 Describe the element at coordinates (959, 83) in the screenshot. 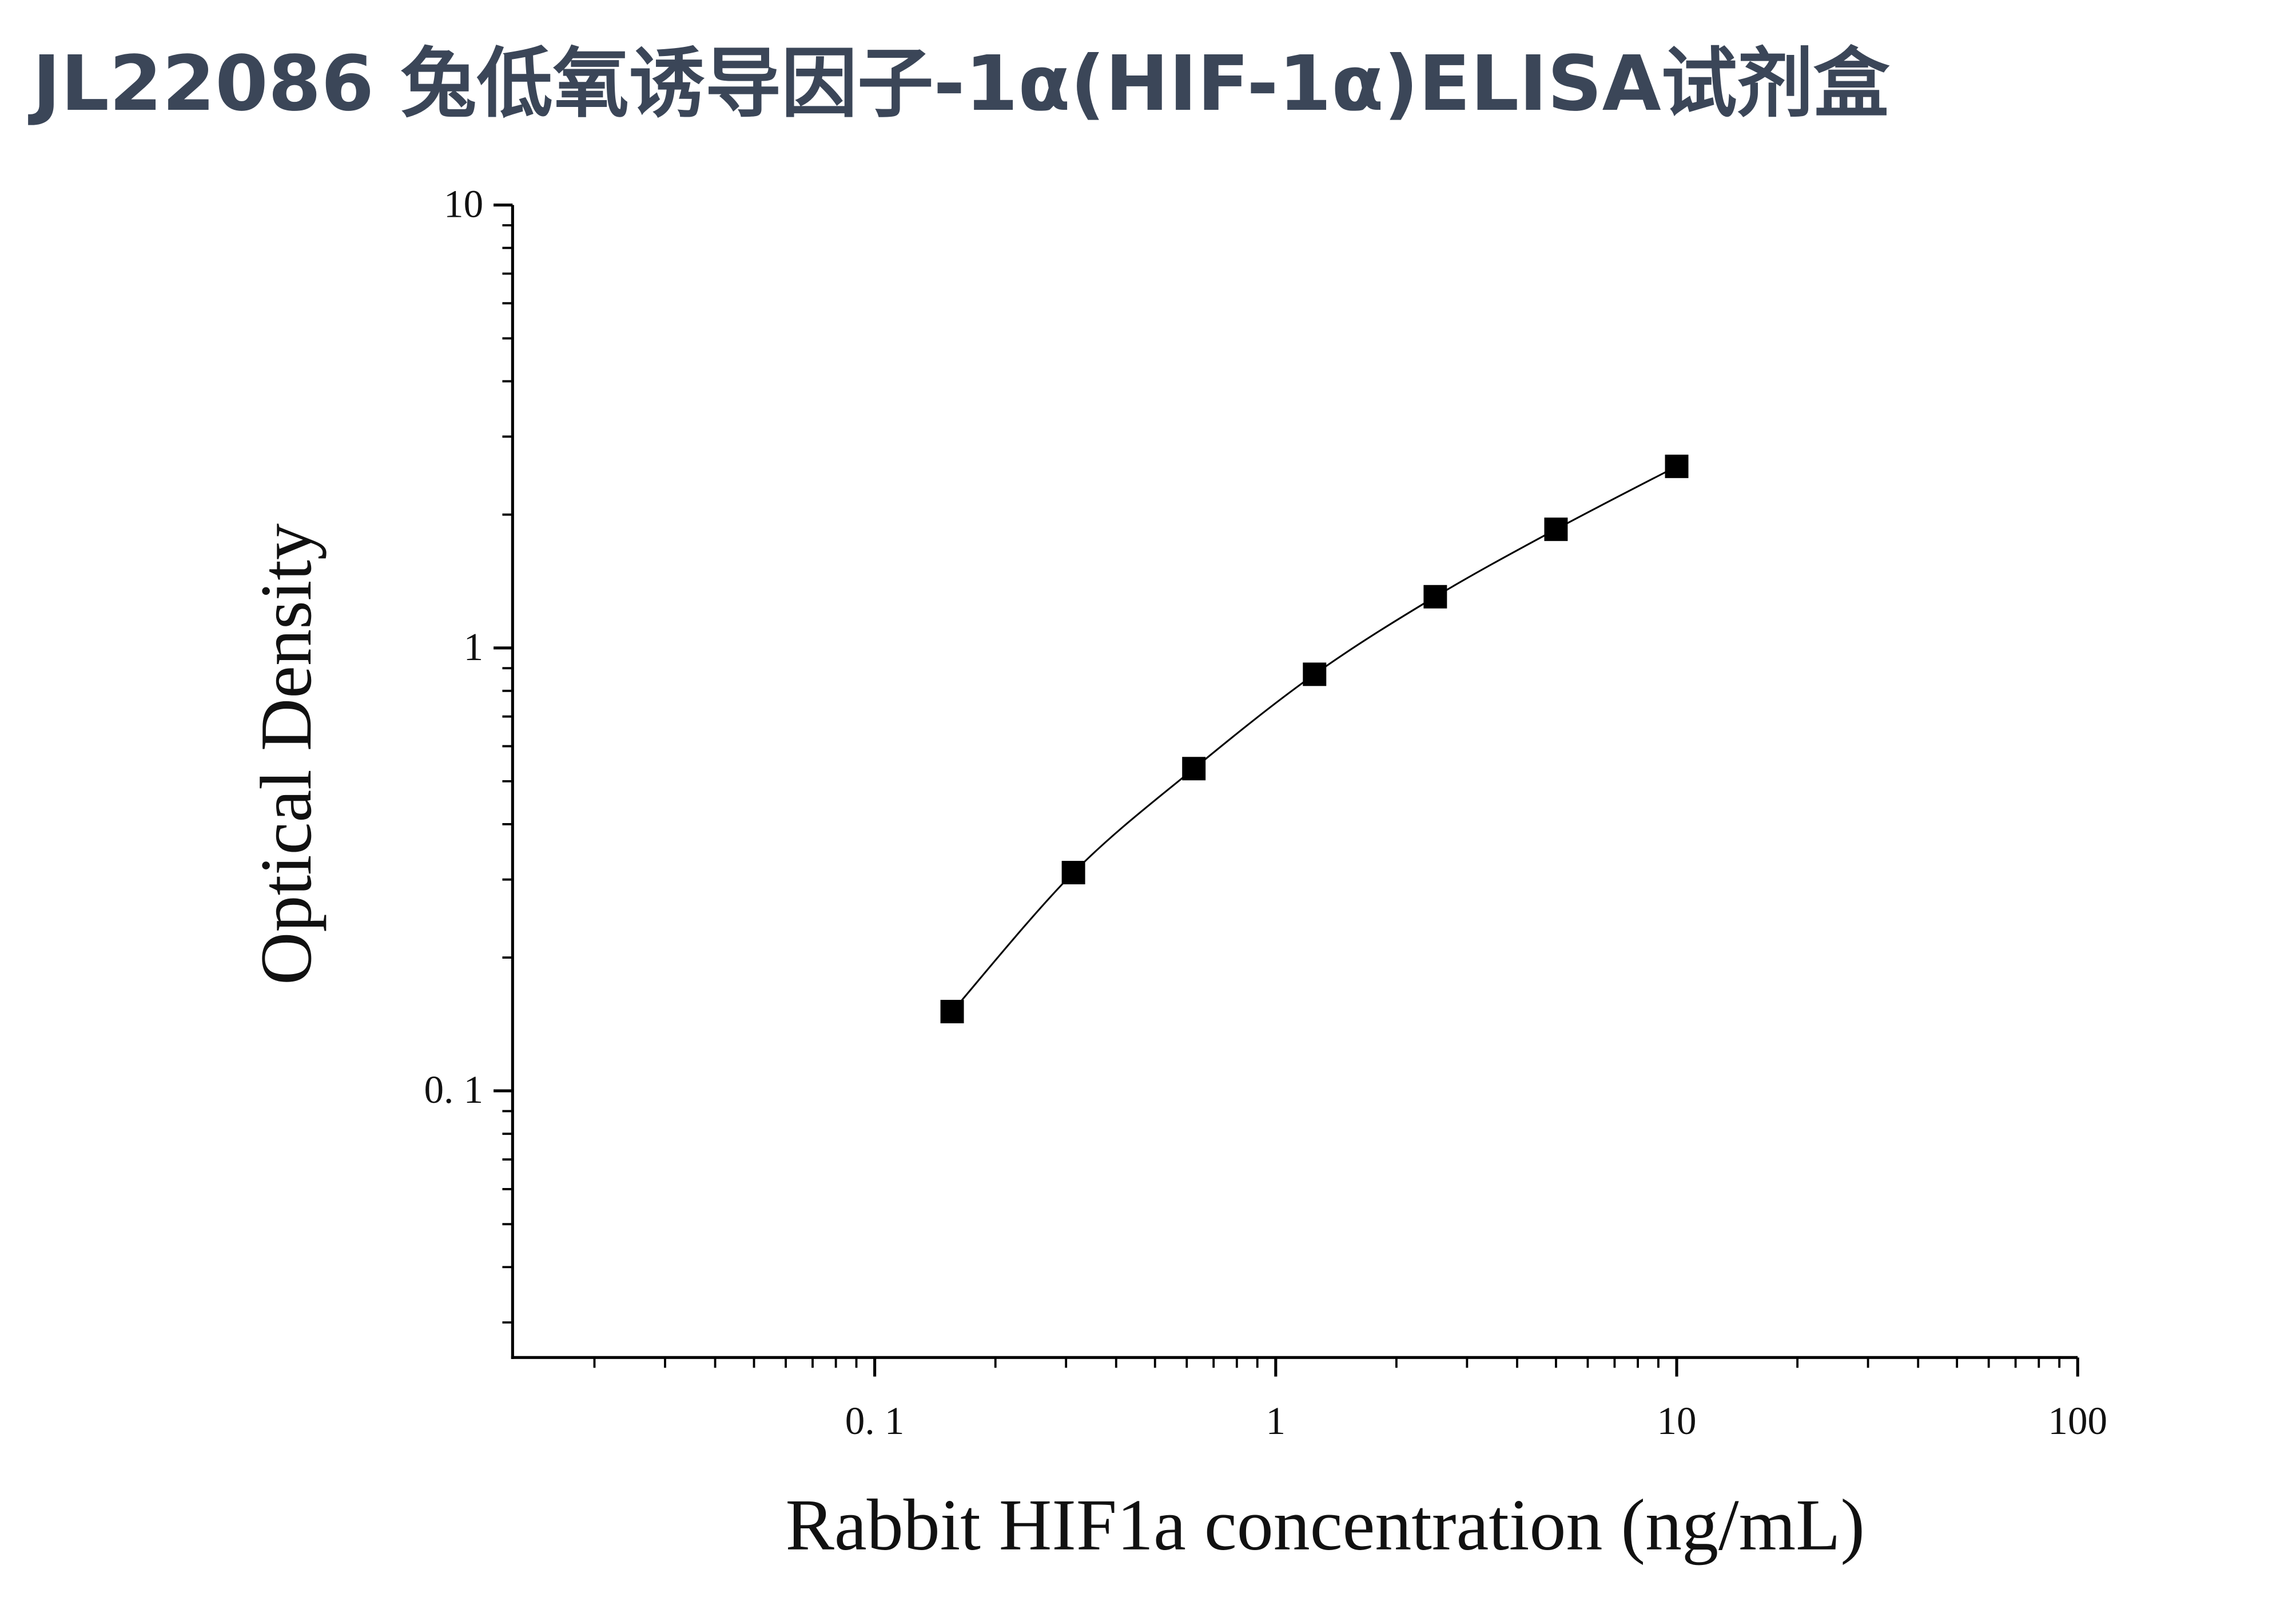

I see `chart-title: JL22086 兔低氧诱导因子-1α(HIF-1α)ELISA试剂盒` at that location.